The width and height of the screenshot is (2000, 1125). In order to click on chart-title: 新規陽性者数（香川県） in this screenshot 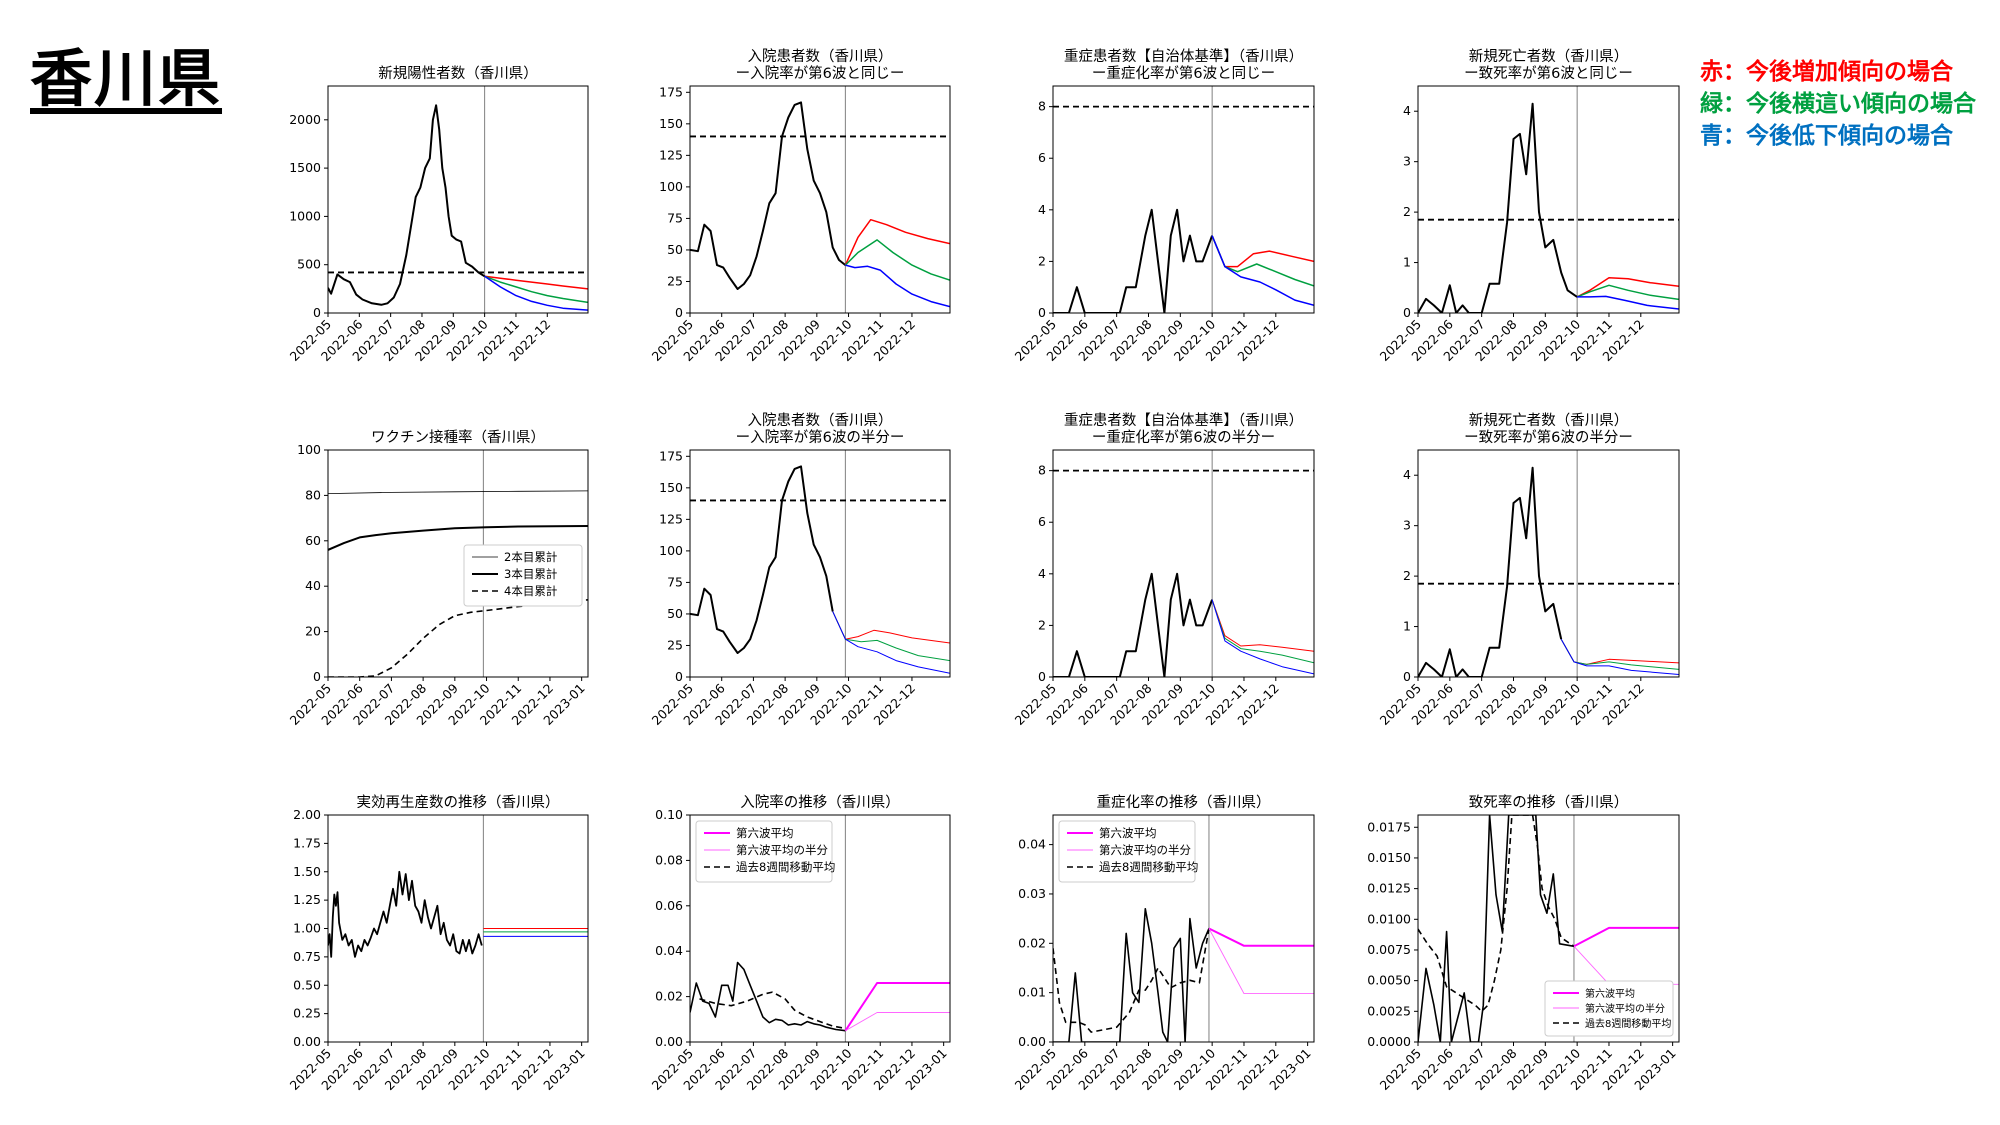, I will do `click(458, 73)`.